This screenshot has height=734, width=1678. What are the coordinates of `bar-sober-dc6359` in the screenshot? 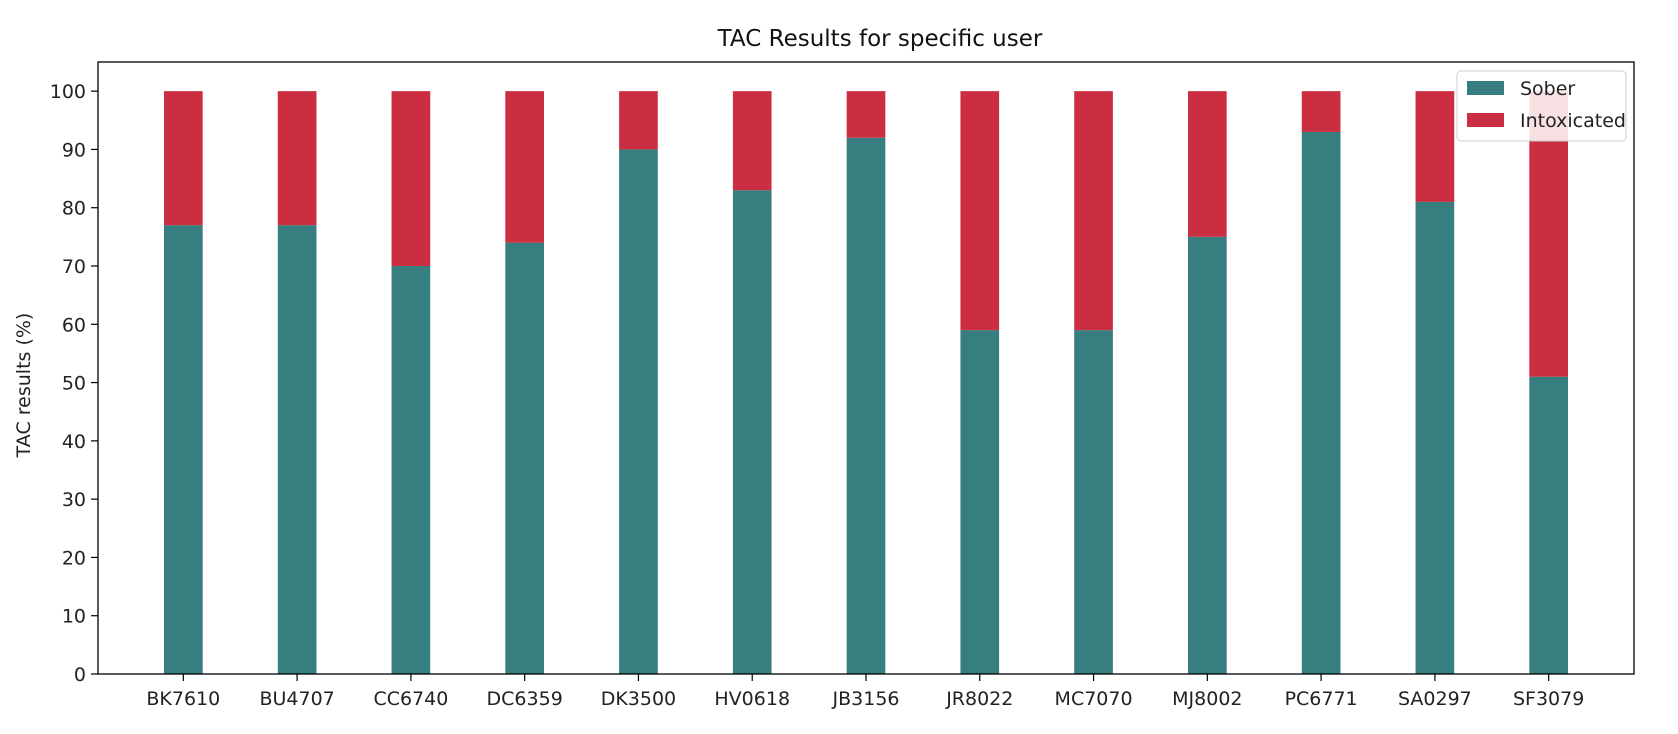 It's located at (524, 458).